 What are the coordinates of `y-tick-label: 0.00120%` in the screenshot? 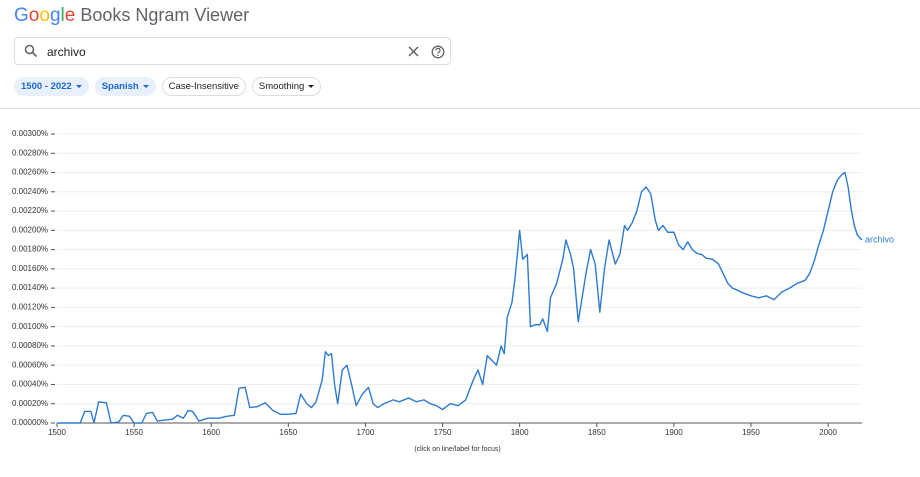 It's located at (30, 307).